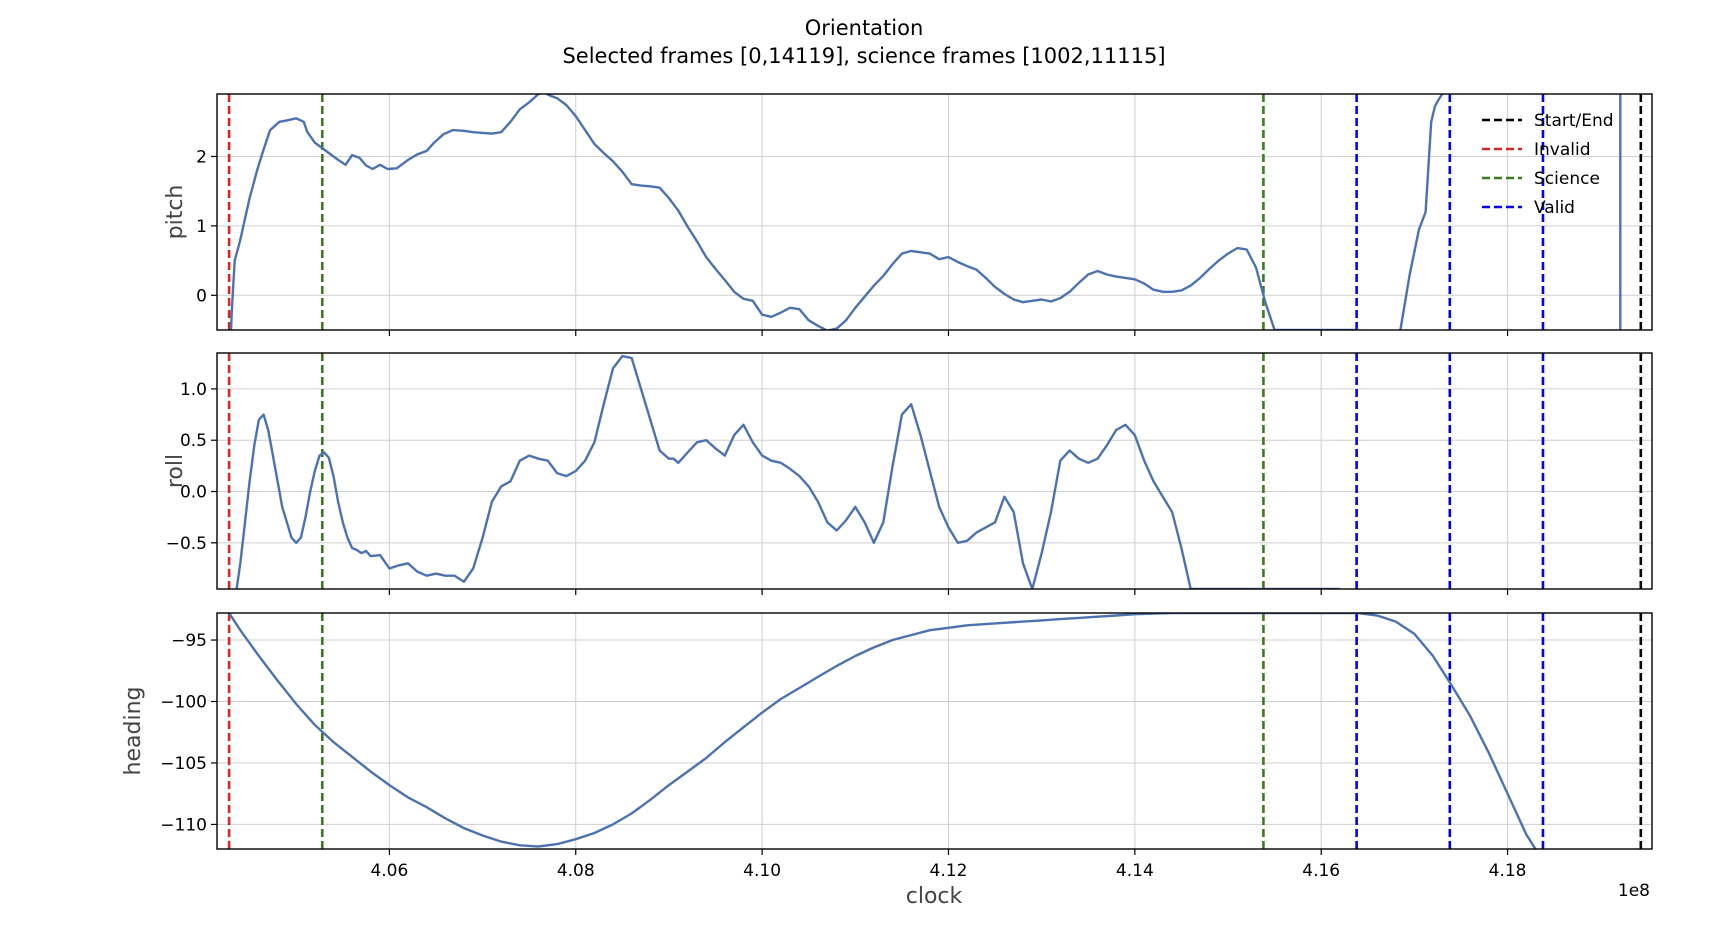 This screenshot has width=1728, height=937. I want to click on legend: Start/End Invalid Science Valid, so click(1548, 164).